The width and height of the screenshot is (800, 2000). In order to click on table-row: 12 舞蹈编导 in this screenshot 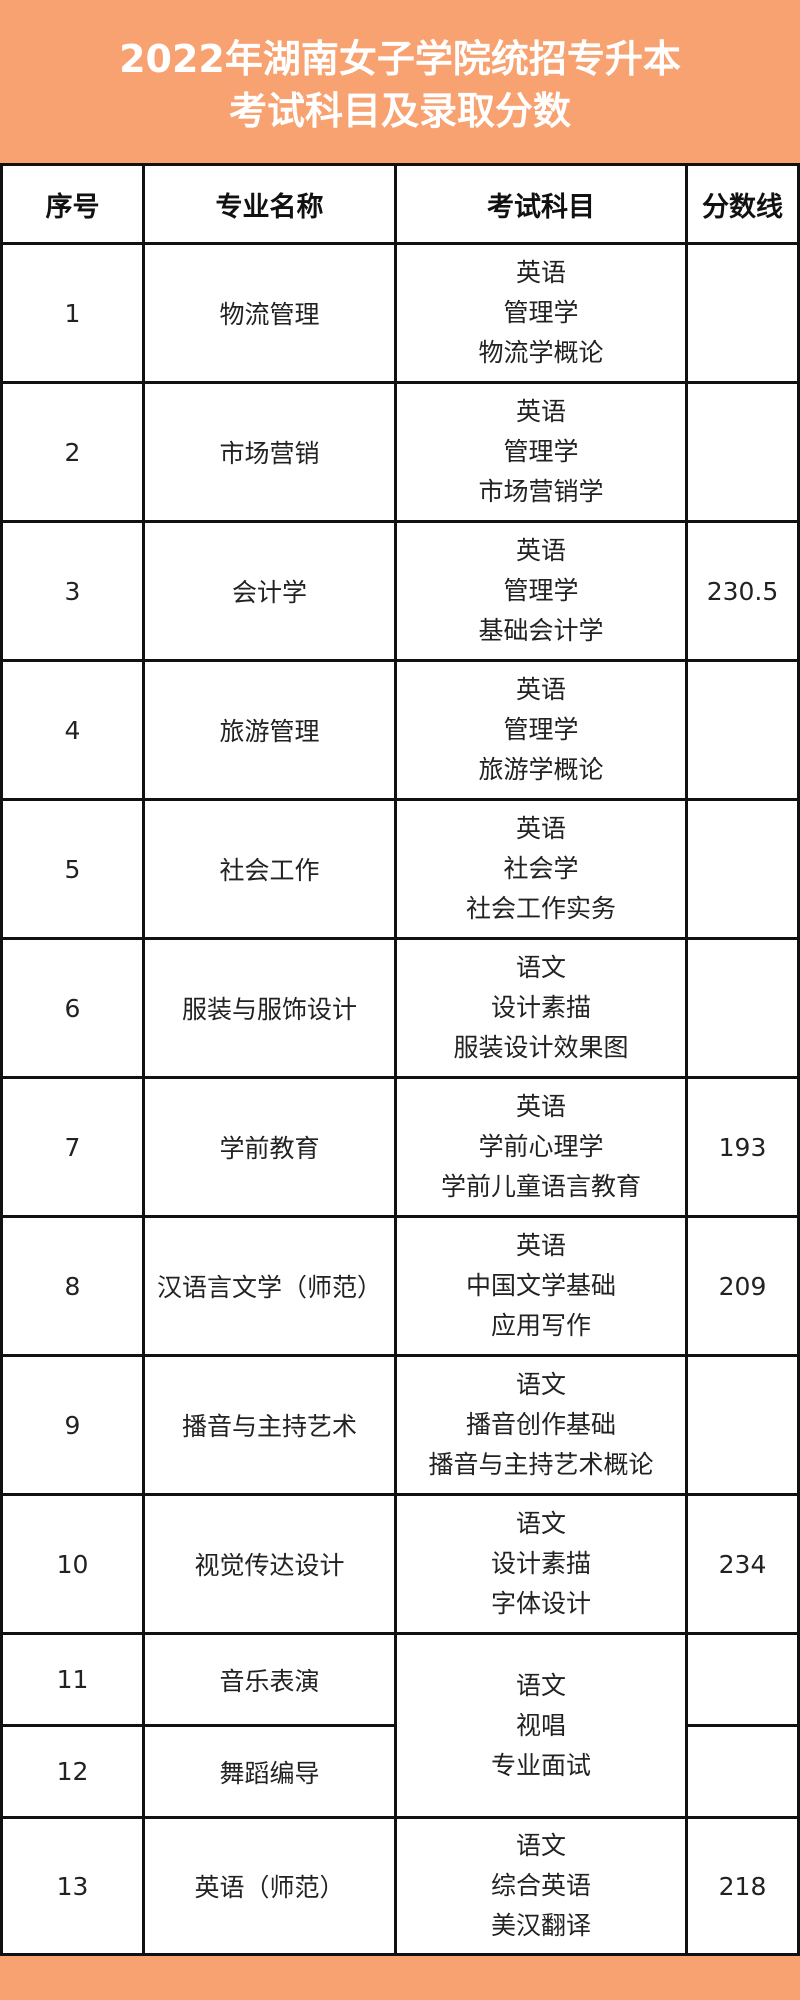, I will do `click(400, 1771)`.